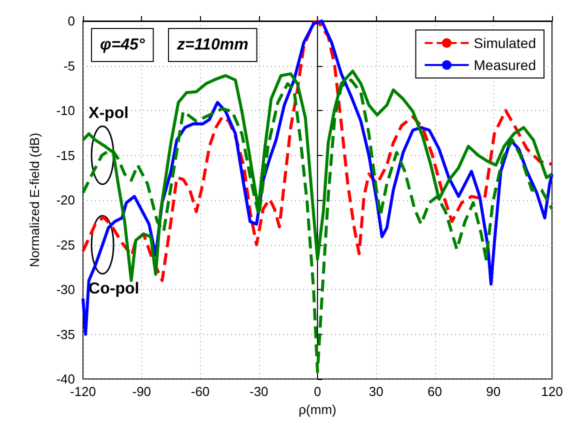  What do you see at coordinates (552, 391) in the screenshot?
I see `x-tick-label: 120` at bounding box center [552, 391].